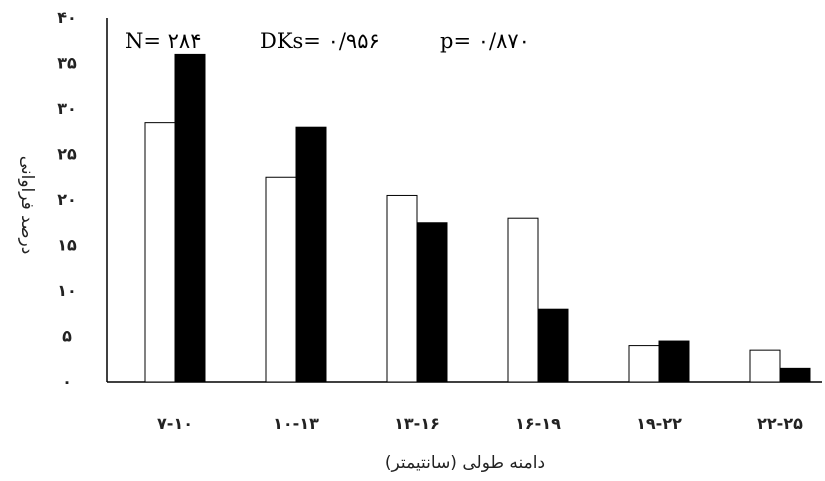 The image size is (825, 481). Describe the element at coordinates (163, 41) in the screenshot. I see `n-annotation: N= ۲۸۴` at that location.